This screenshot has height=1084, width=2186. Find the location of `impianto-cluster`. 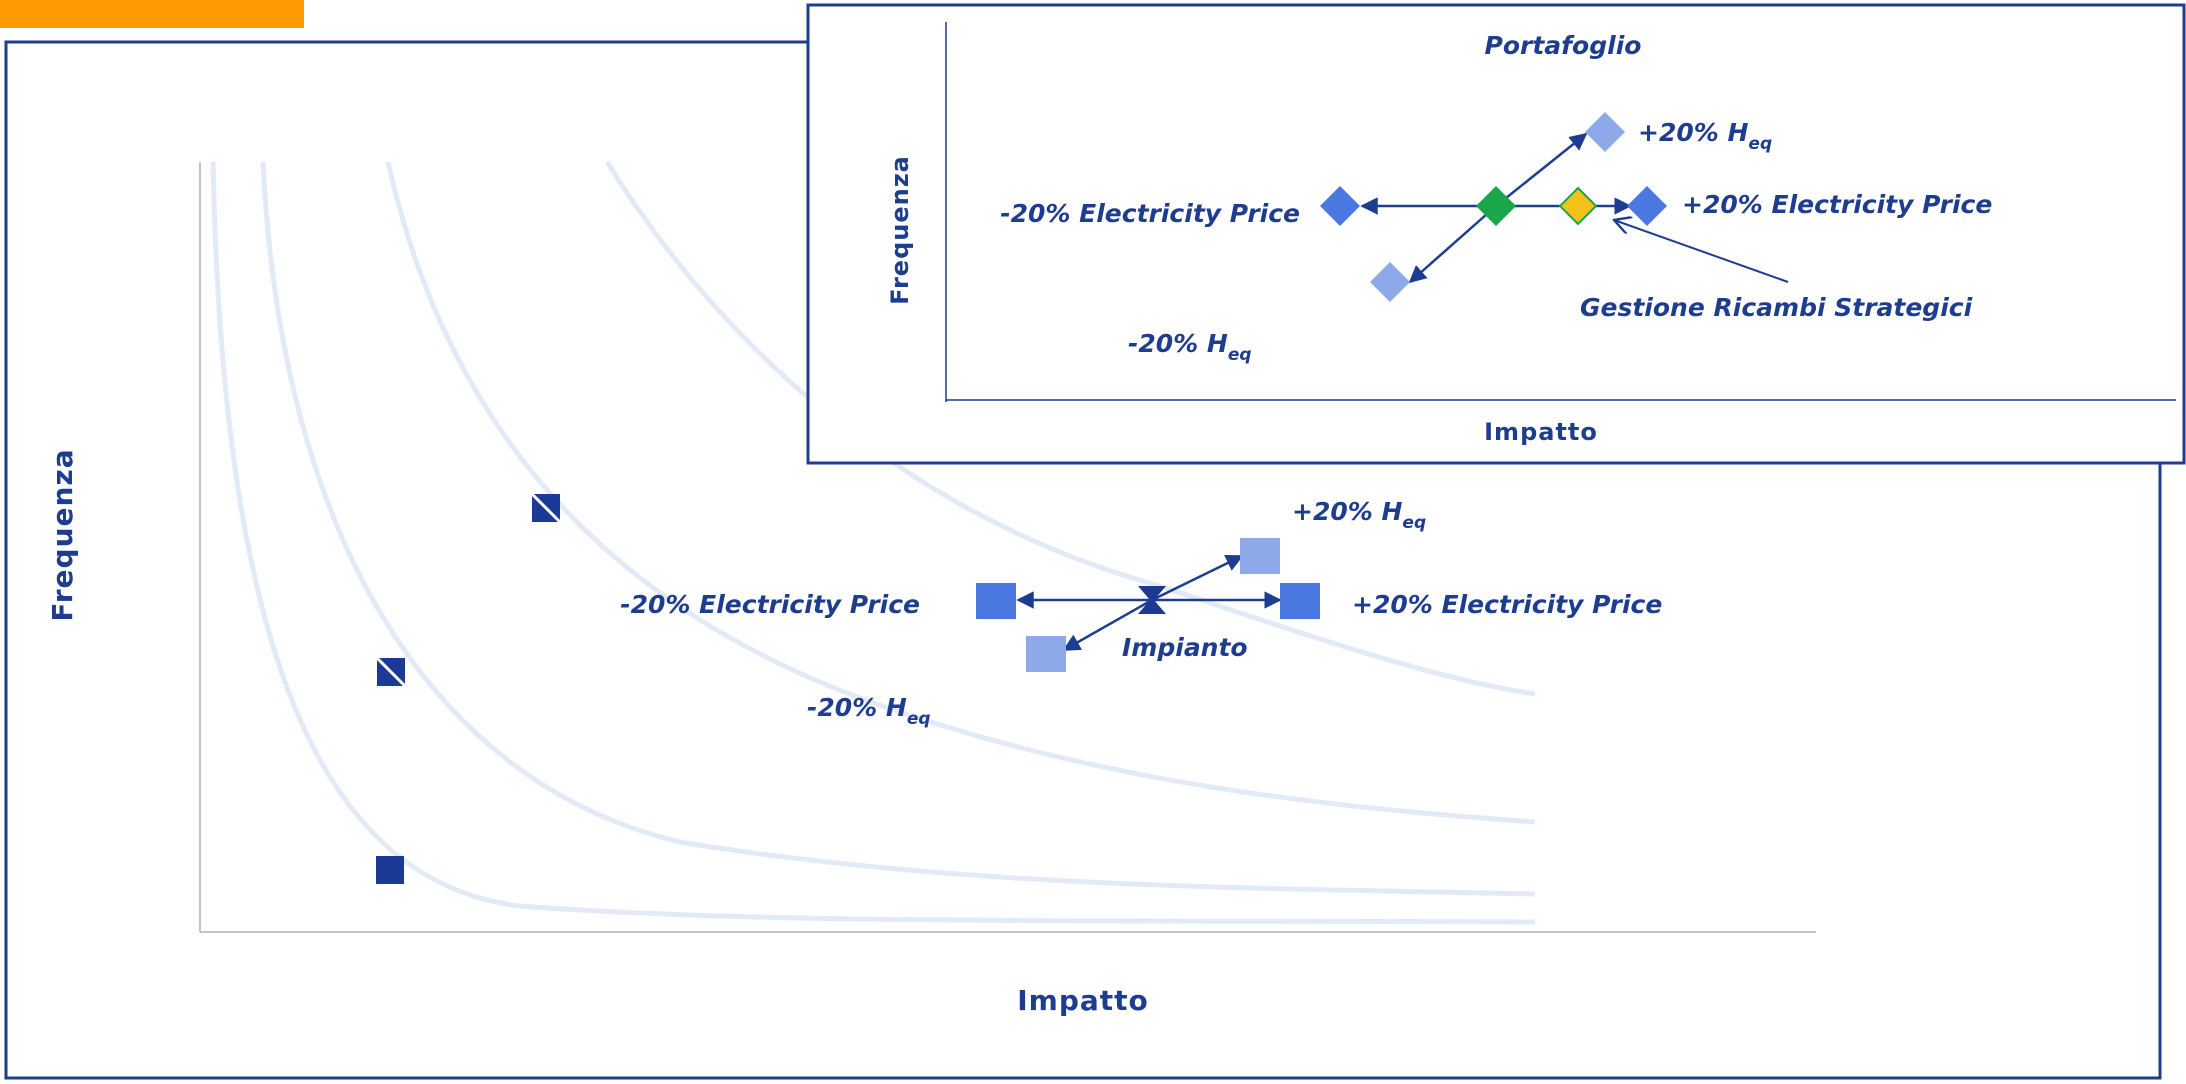

impianto-cluster is located at coordinates (1148, 605).